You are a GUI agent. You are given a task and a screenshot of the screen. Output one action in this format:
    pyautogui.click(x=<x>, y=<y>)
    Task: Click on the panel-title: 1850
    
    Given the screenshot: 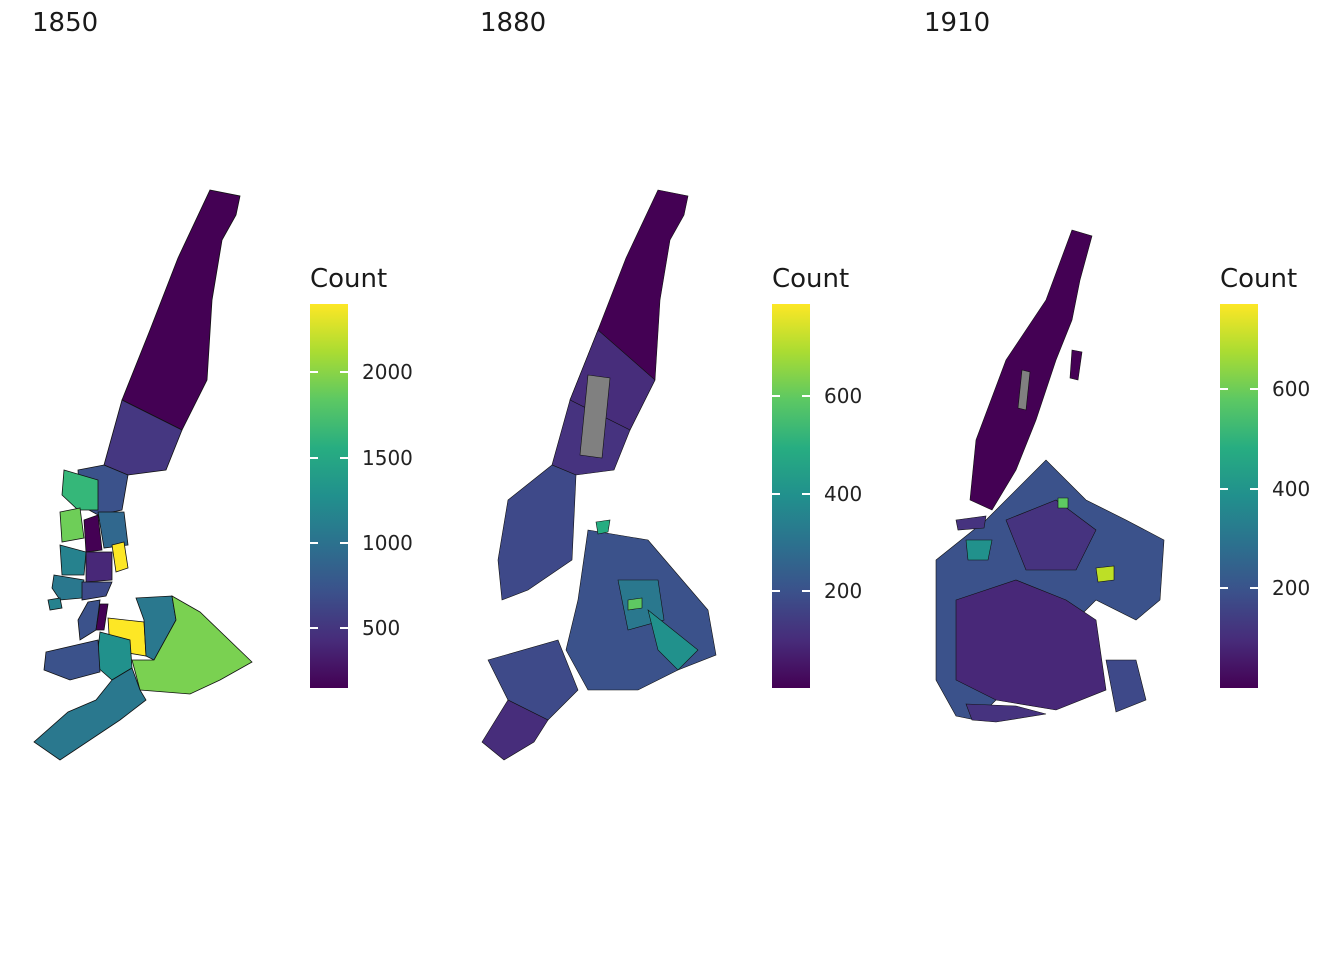 What is the action you would take?
    pyautogui.click(x=65, y=23)
    